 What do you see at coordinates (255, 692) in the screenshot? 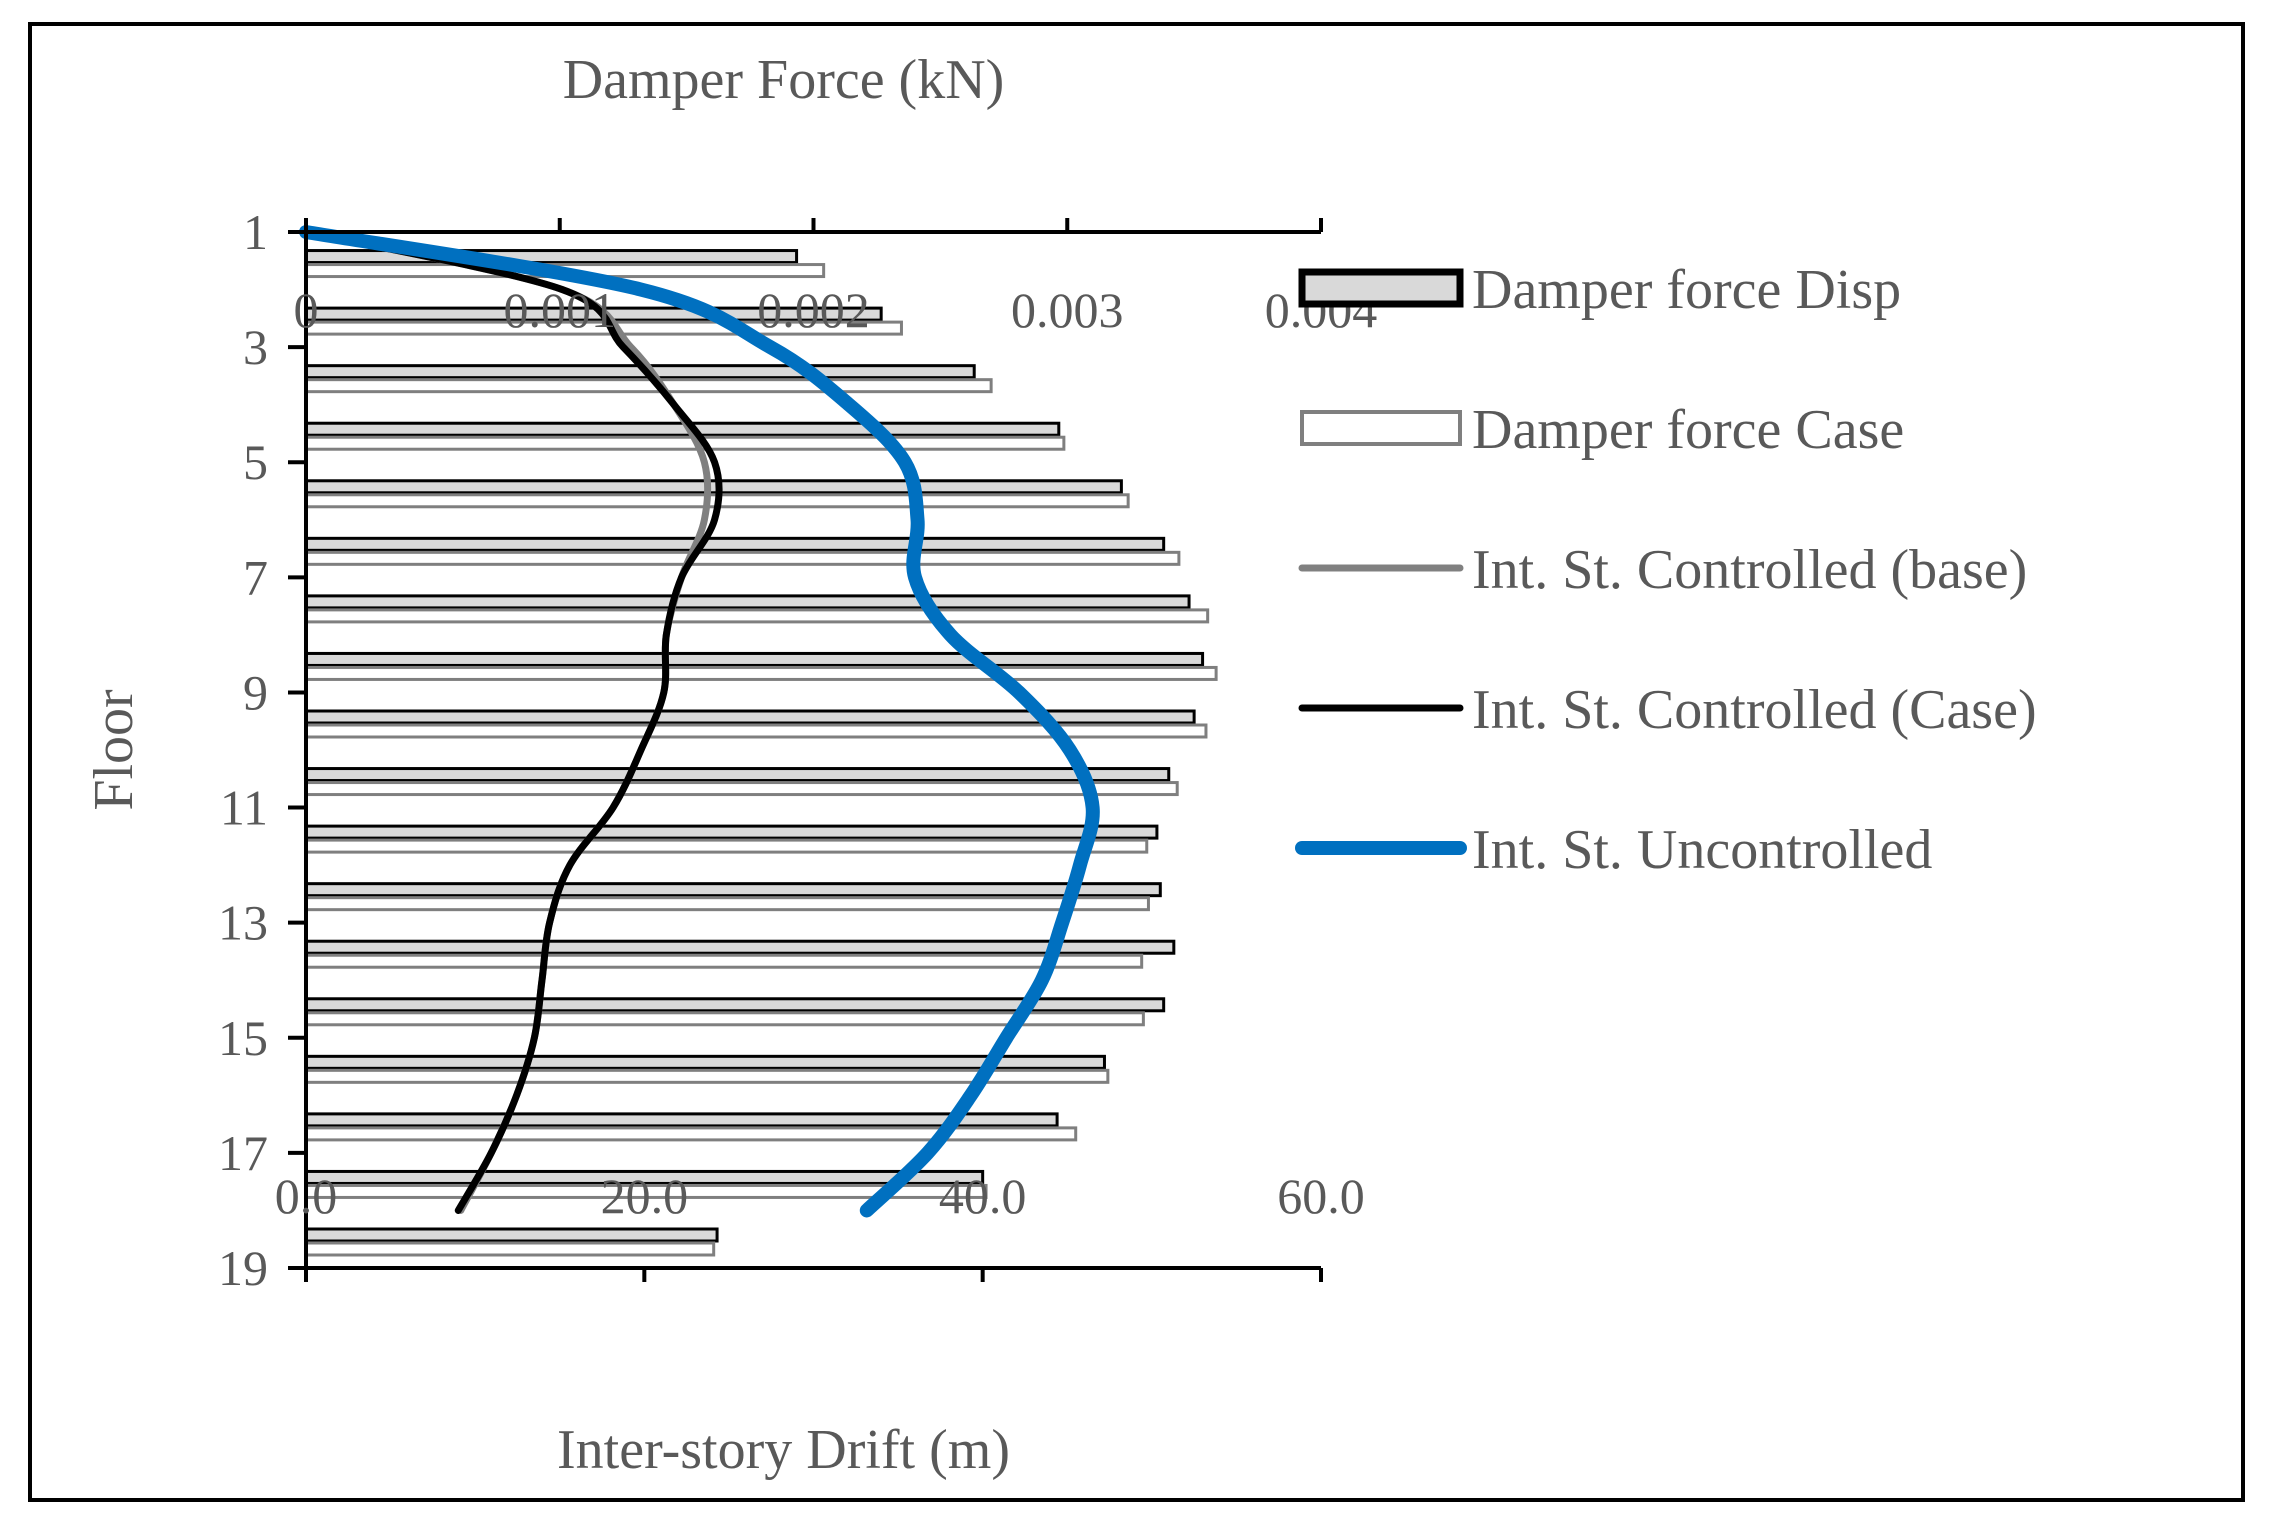
I see `y-tick-label: 9` at bounding box center [255, 692].